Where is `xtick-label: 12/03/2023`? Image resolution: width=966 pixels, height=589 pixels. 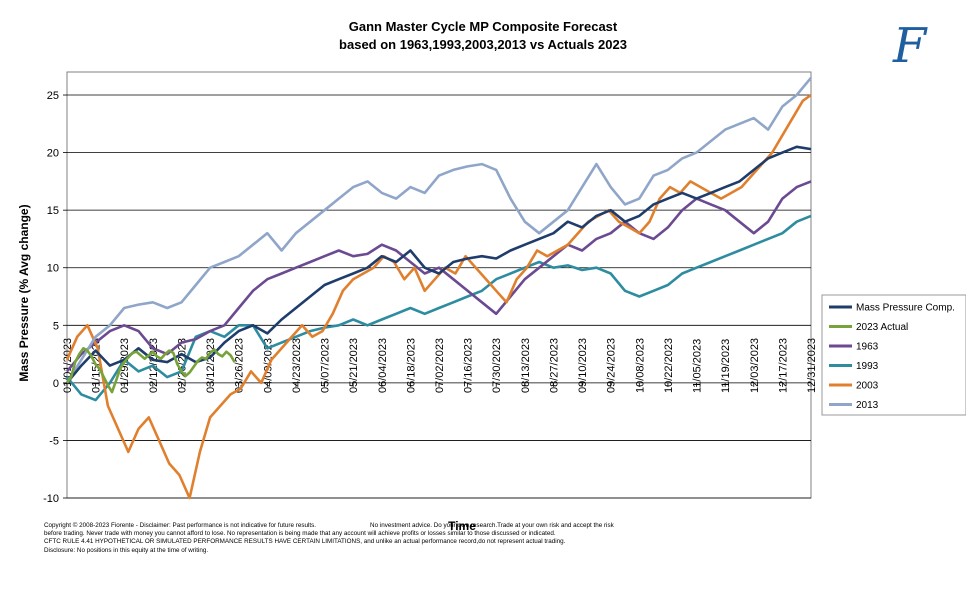 xtick-label: 12/03/2023 is located at coordinates (755, 365).